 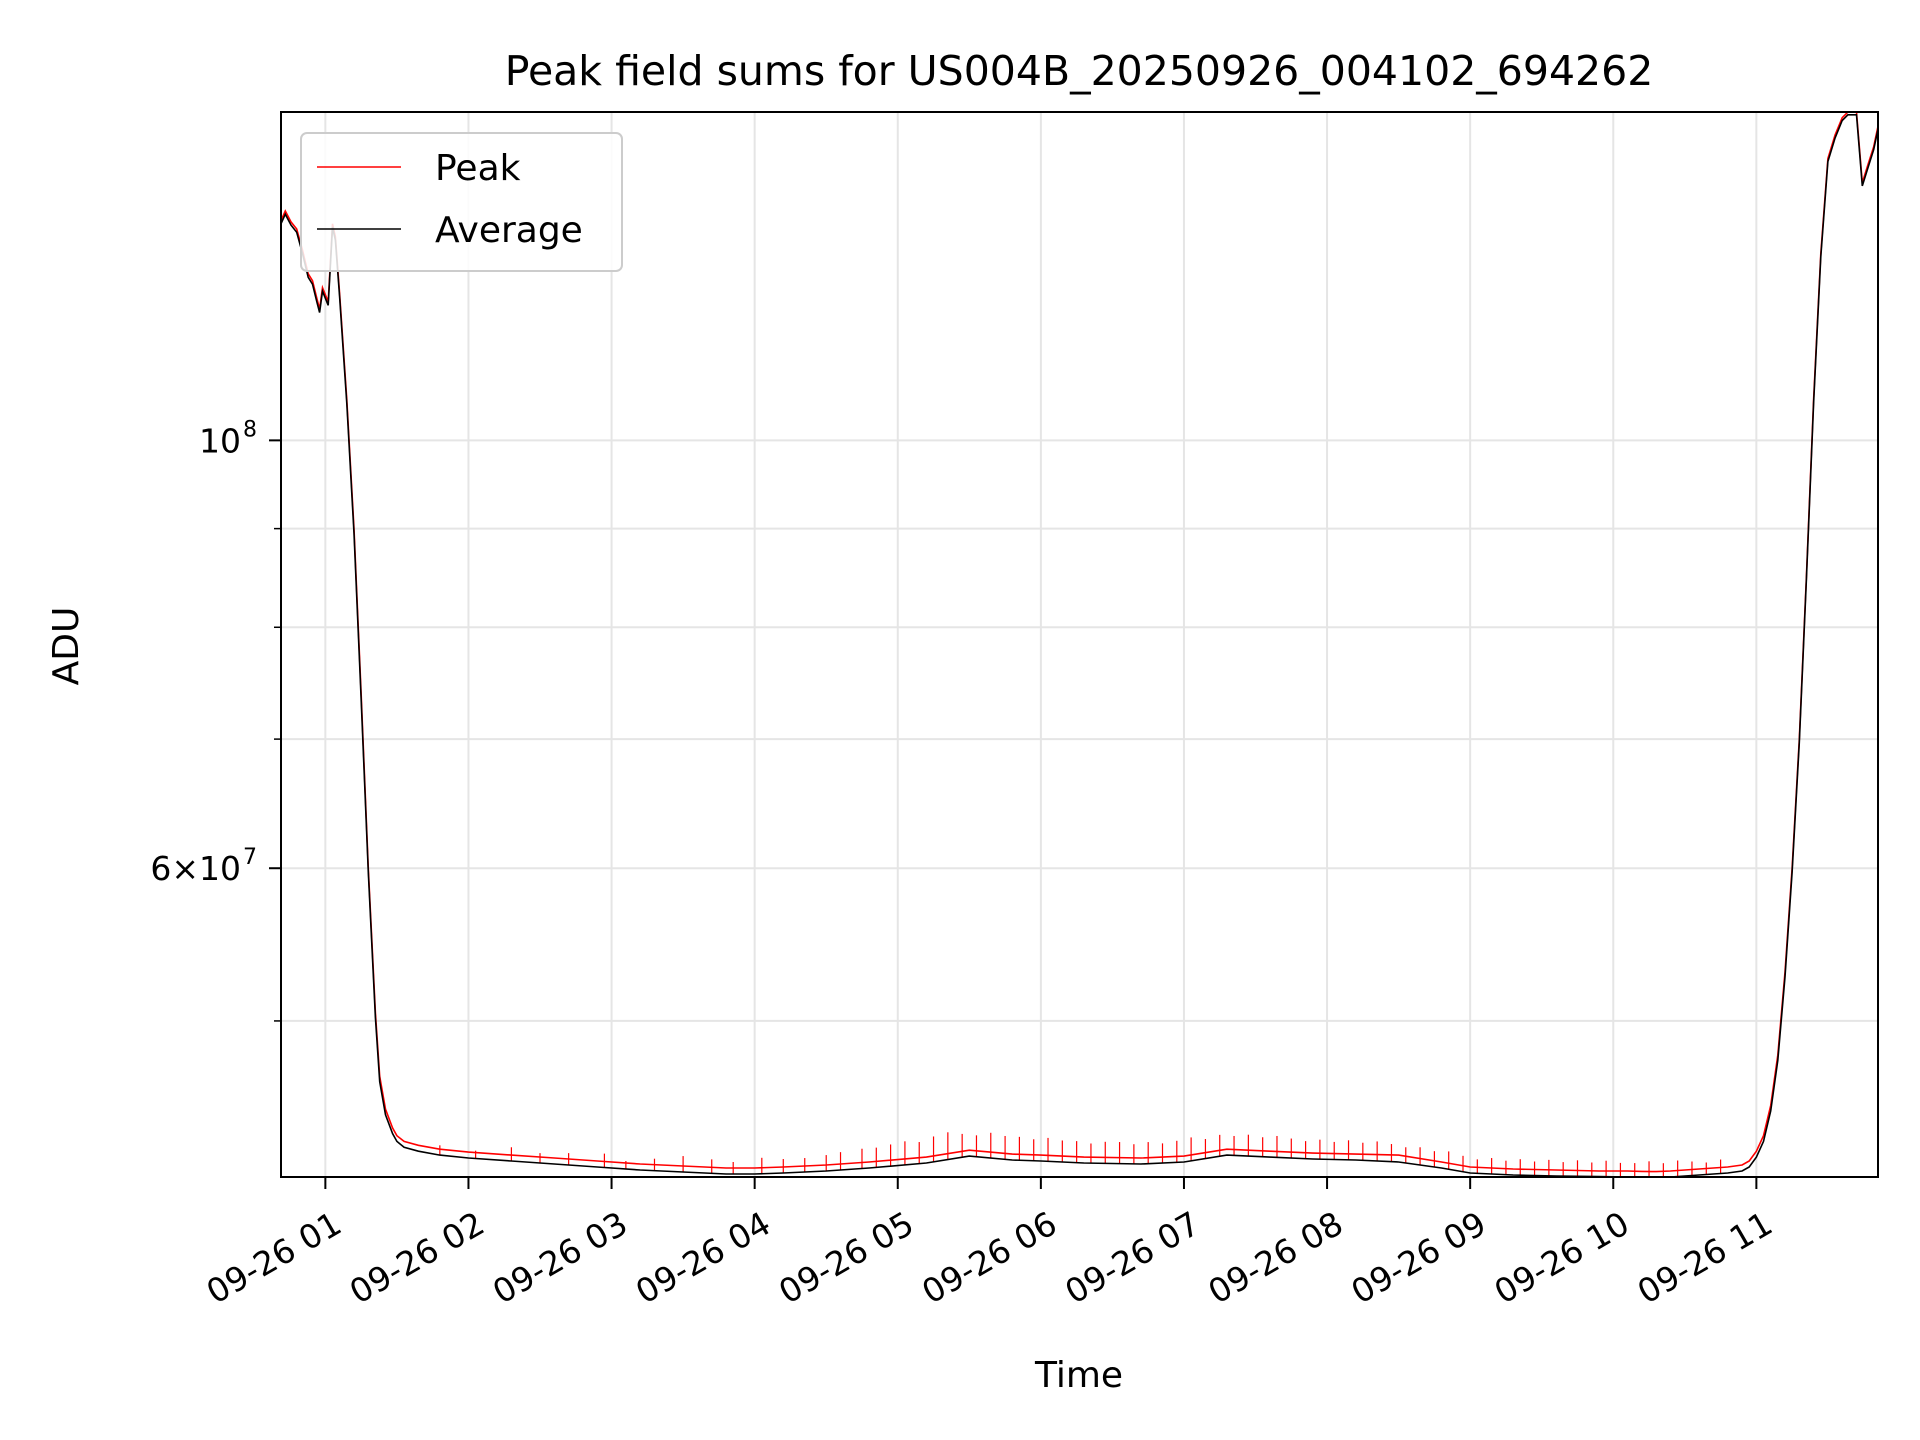 I want to click on y-tick-label-1: 10, so click(x=220, y=440).